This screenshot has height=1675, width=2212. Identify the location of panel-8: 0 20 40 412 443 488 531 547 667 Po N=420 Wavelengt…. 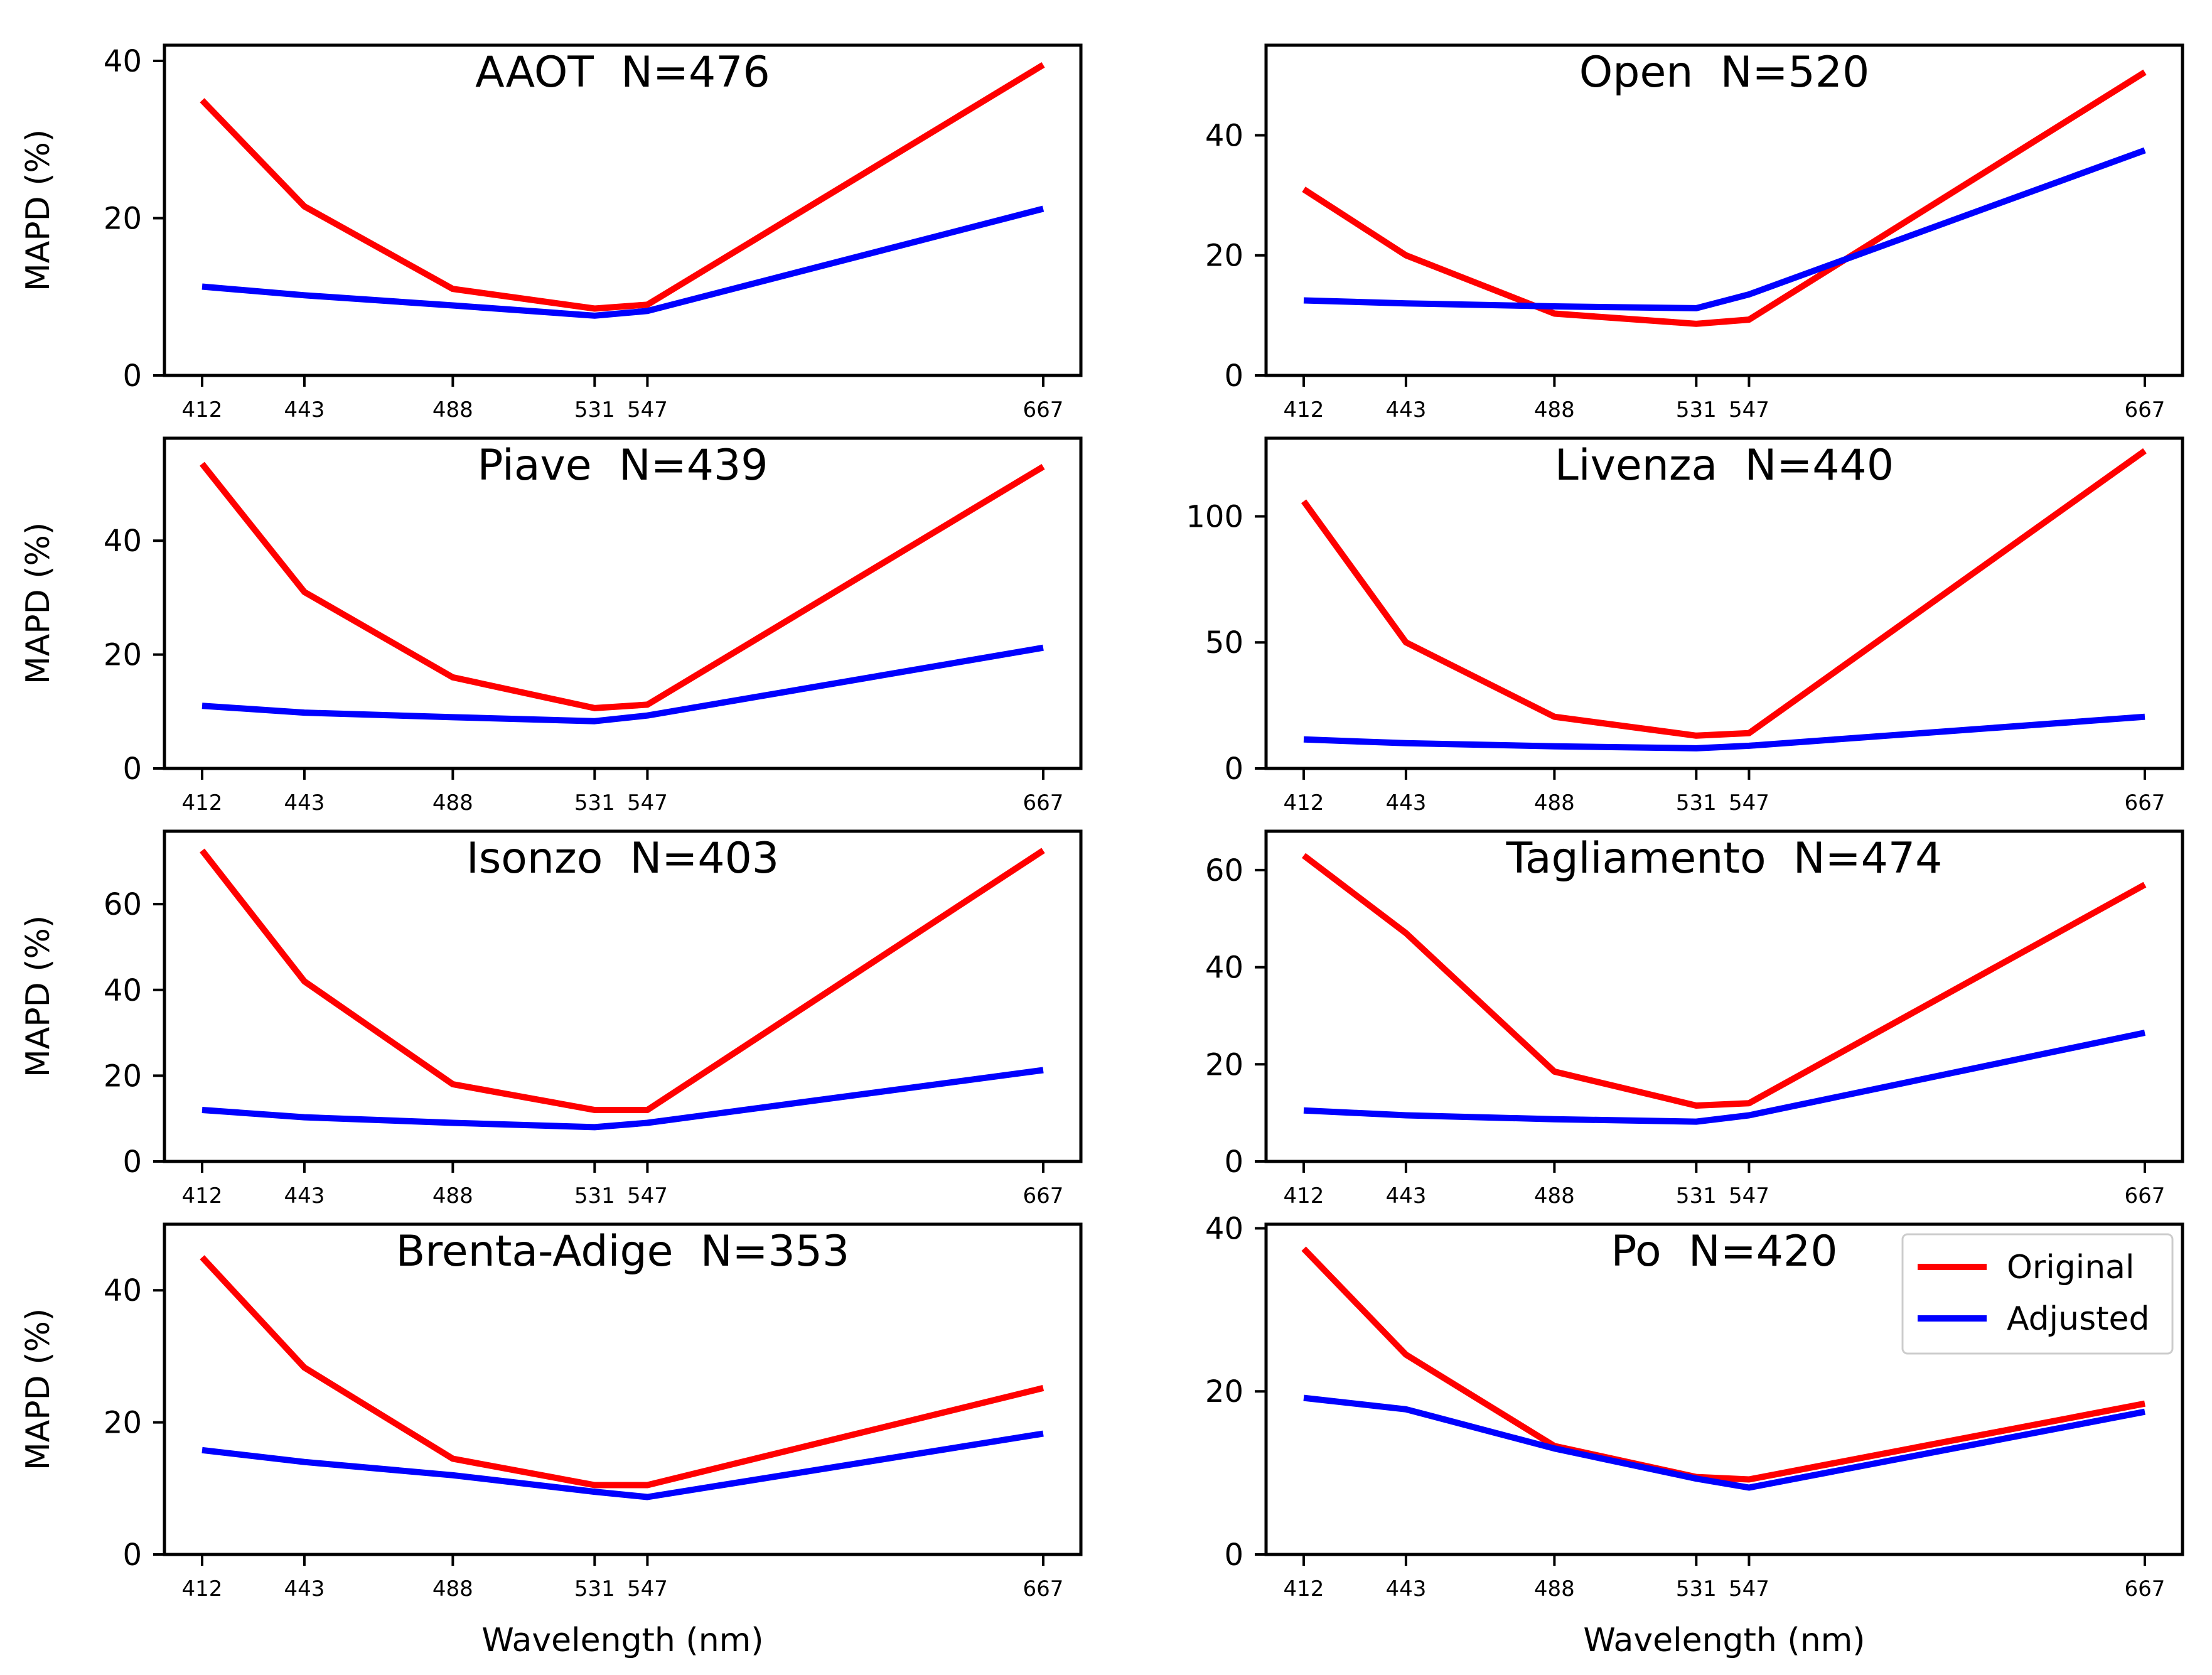
(1694, 1435).